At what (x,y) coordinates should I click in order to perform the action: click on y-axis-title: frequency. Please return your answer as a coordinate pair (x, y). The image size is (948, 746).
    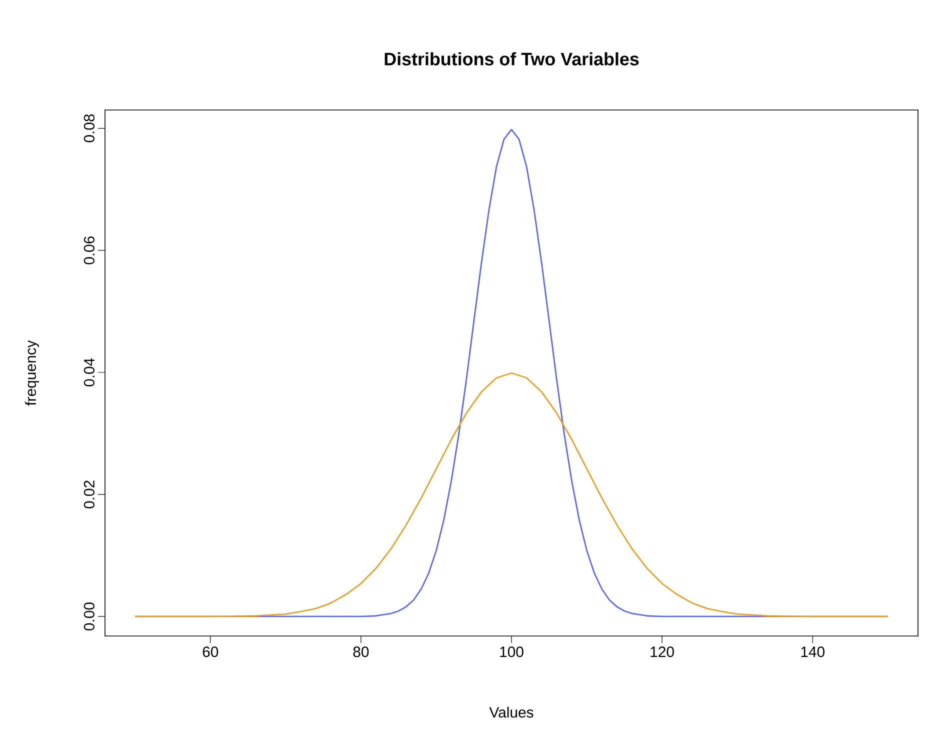
    Looking at the image, I should click on (32, 373).